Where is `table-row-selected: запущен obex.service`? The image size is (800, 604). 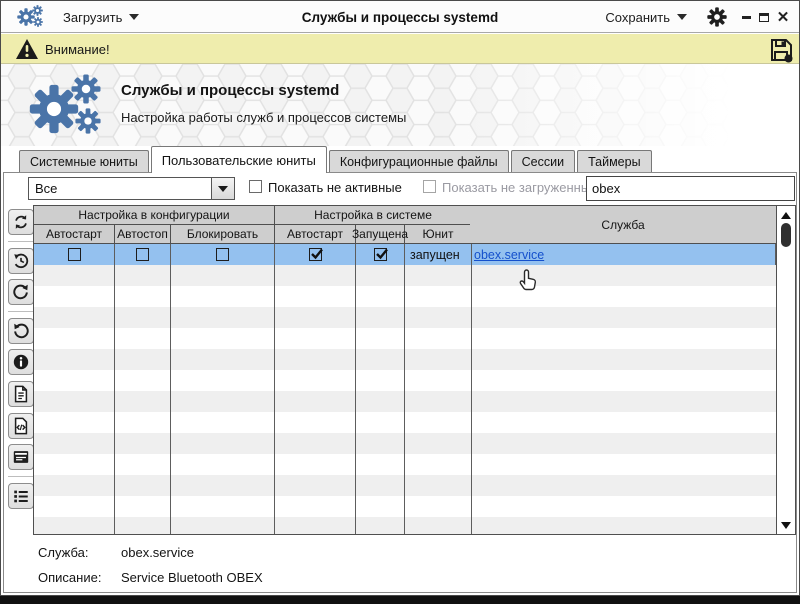 table-row-selected: запущен obex.service is located at coordinates (405, 254).